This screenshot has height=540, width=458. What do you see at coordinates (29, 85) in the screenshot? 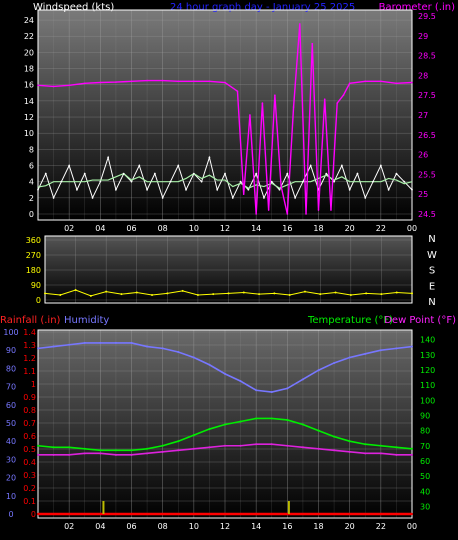
I see `p1-y-left-tick-label: 16` at bounding box center [29, 85].